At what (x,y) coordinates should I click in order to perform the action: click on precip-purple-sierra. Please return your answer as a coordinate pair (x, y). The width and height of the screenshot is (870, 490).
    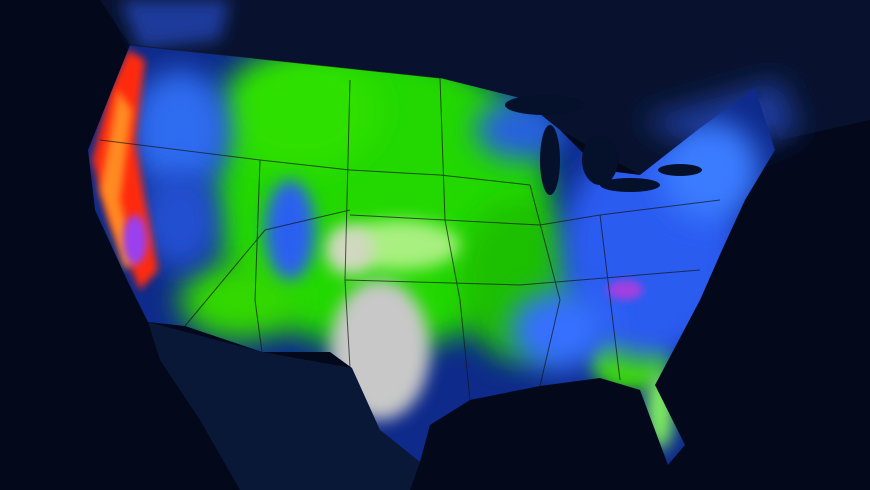
    Looking at the image, I should click on (135, 240).